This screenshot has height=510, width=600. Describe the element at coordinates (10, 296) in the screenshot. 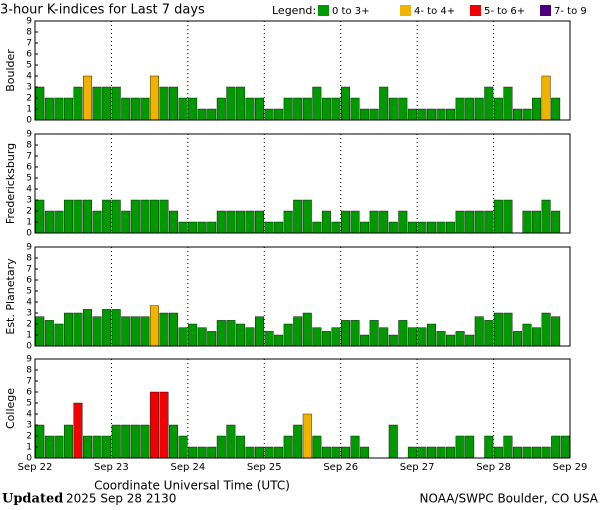

I see `panel-label: Est. Planetary` at that location.